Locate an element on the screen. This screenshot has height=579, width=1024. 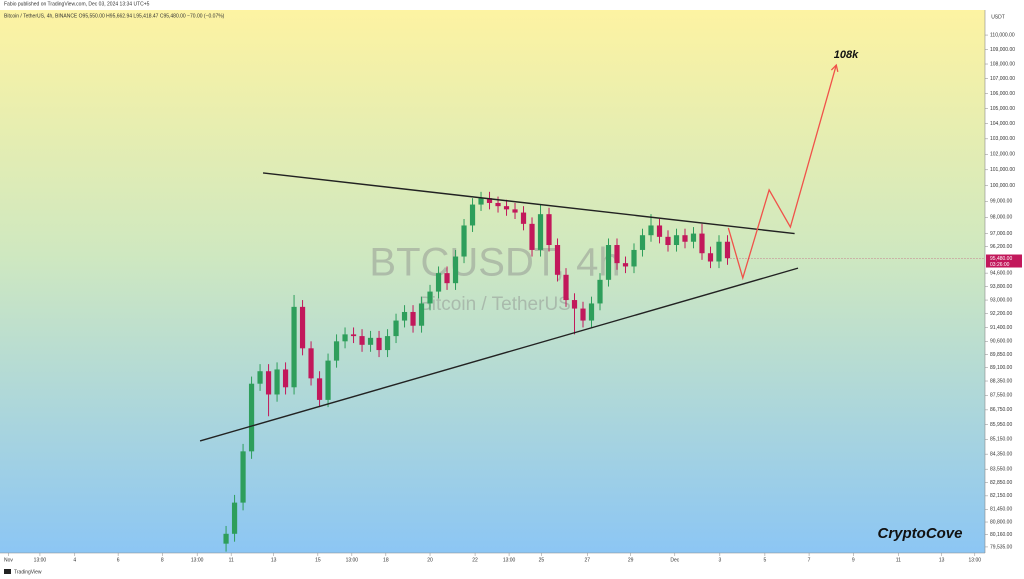
y-tick-label: 80,800.00 is located at coordinates (1001, 522).